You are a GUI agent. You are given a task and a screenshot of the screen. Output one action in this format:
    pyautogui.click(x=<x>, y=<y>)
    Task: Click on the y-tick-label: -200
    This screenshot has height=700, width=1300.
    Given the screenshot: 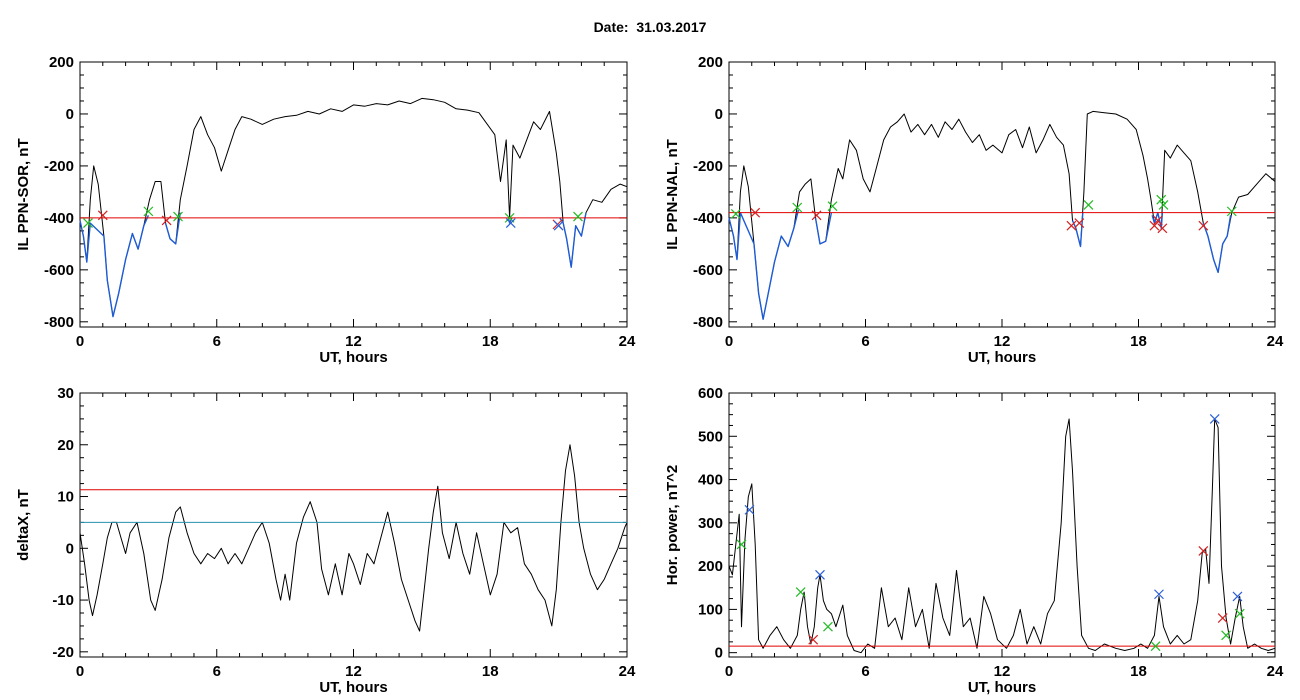 What is the action you would take?
    pyautogui.click(x=59, y=166)
    